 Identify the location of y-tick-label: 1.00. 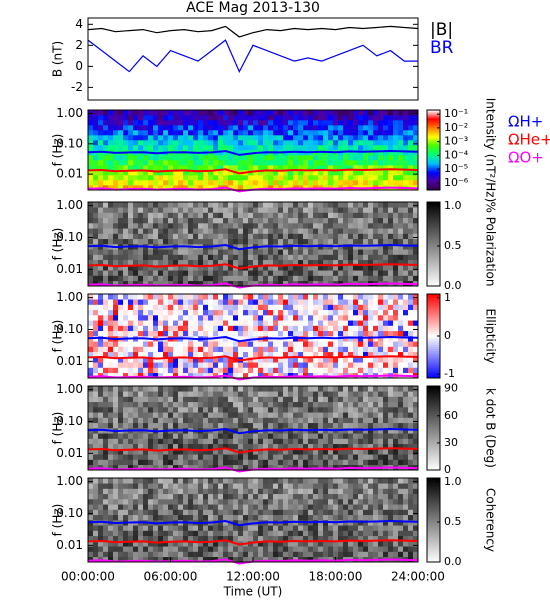
(69, 205).